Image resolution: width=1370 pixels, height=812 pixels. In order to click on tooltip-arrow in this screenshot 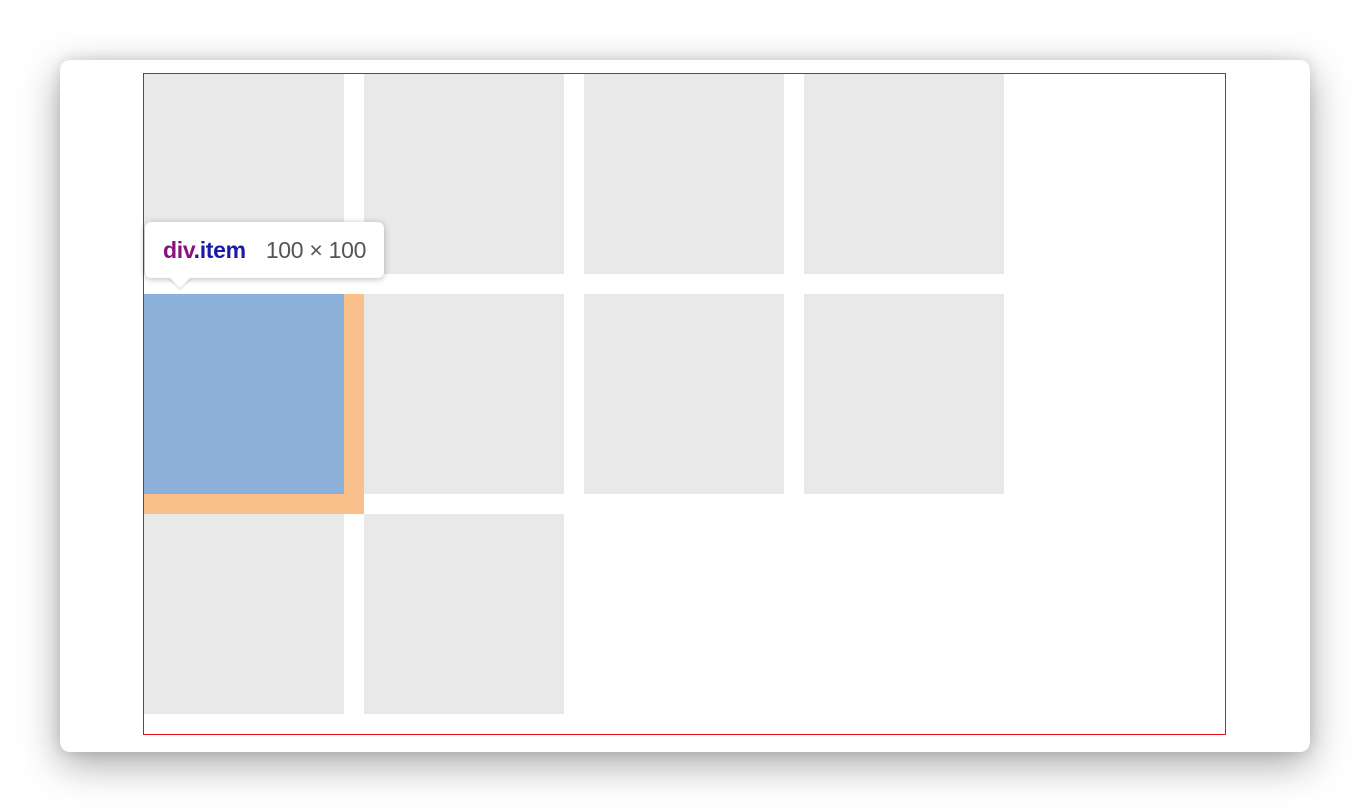, I will do `click(180, 282)`.